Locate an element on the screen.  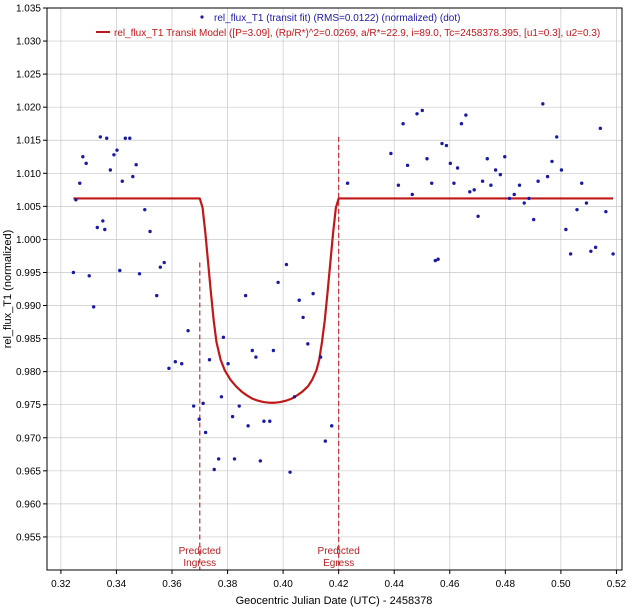
legend-dot-swatch is located at coordinates (202, 17).